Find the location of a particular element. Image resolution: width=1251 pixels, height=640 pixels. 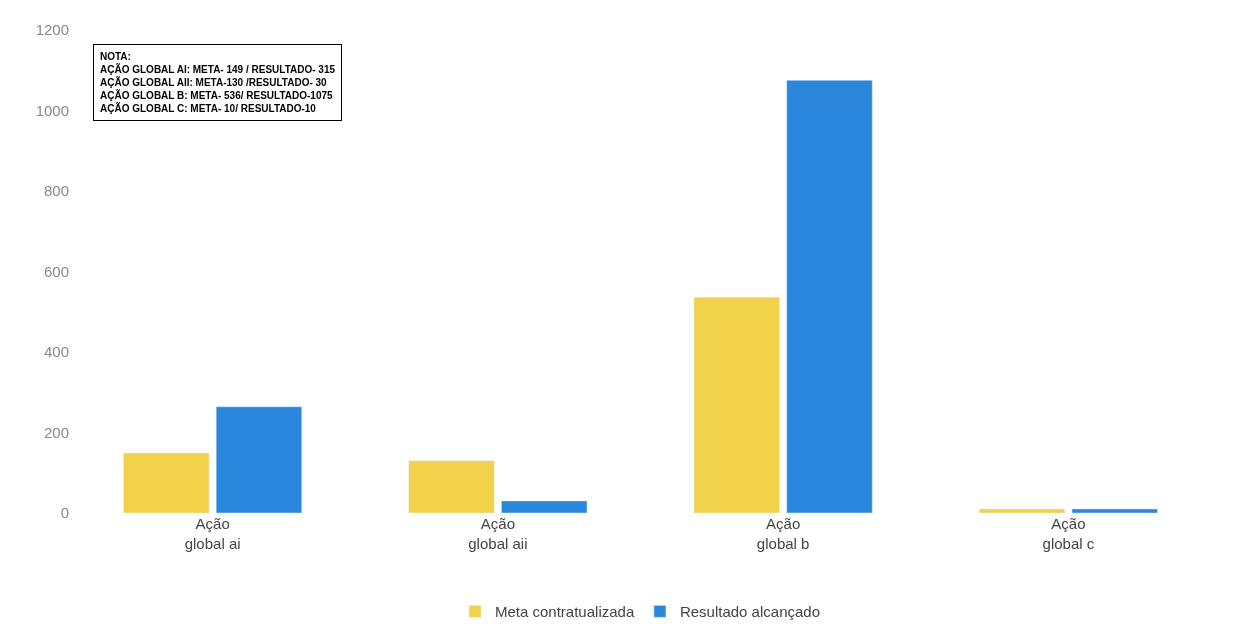

y-tick-label: 1000 is located at coordinates (52, 110).